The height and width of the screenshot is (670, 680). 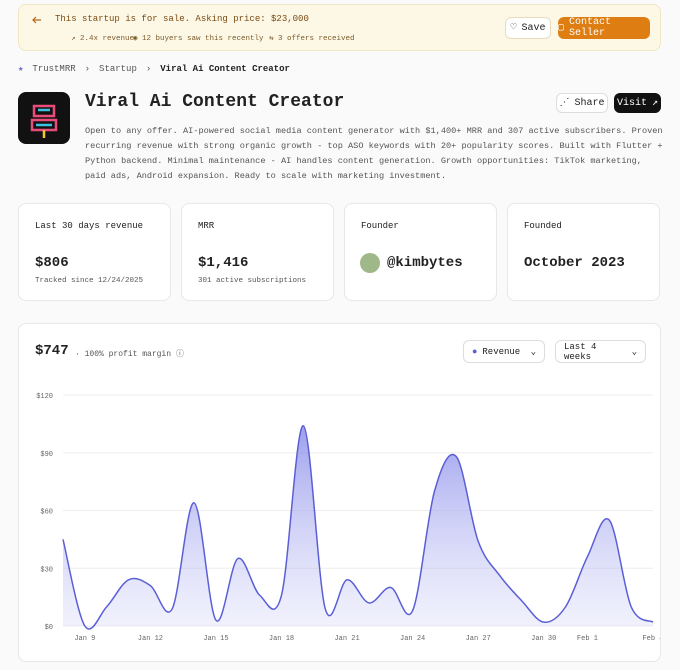 What do you see at coordinates (478, 639) in the screenshot?
I see `x-tick-label: Jan 27` at bounding box center [478, 639].